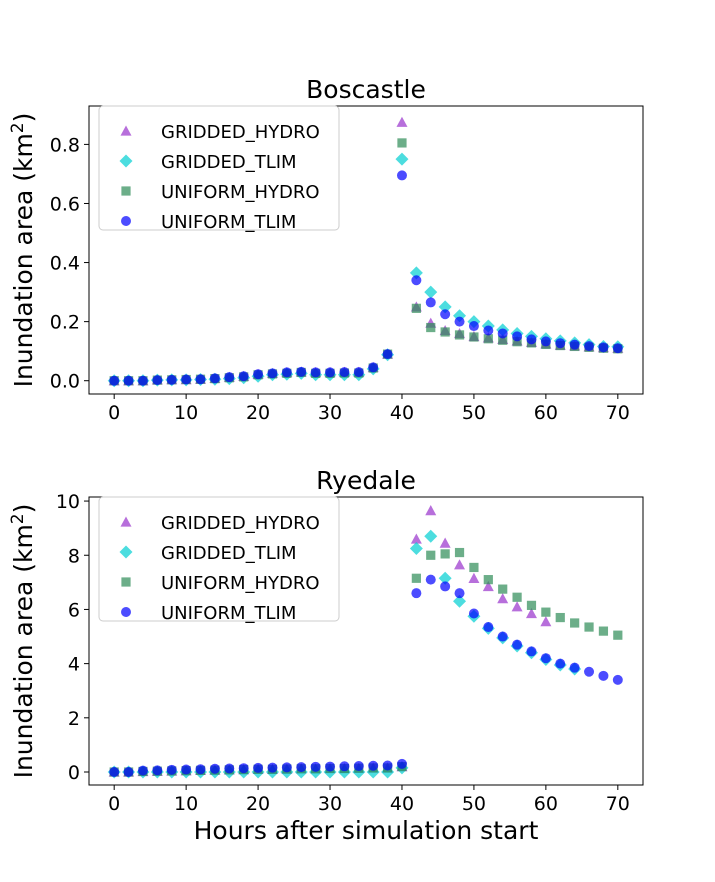  What do you see at coordinates (126, 161) in the screenshot?
I see `boscastle-legend-marker-gridded-tlim` at bounding box center [126, 161].